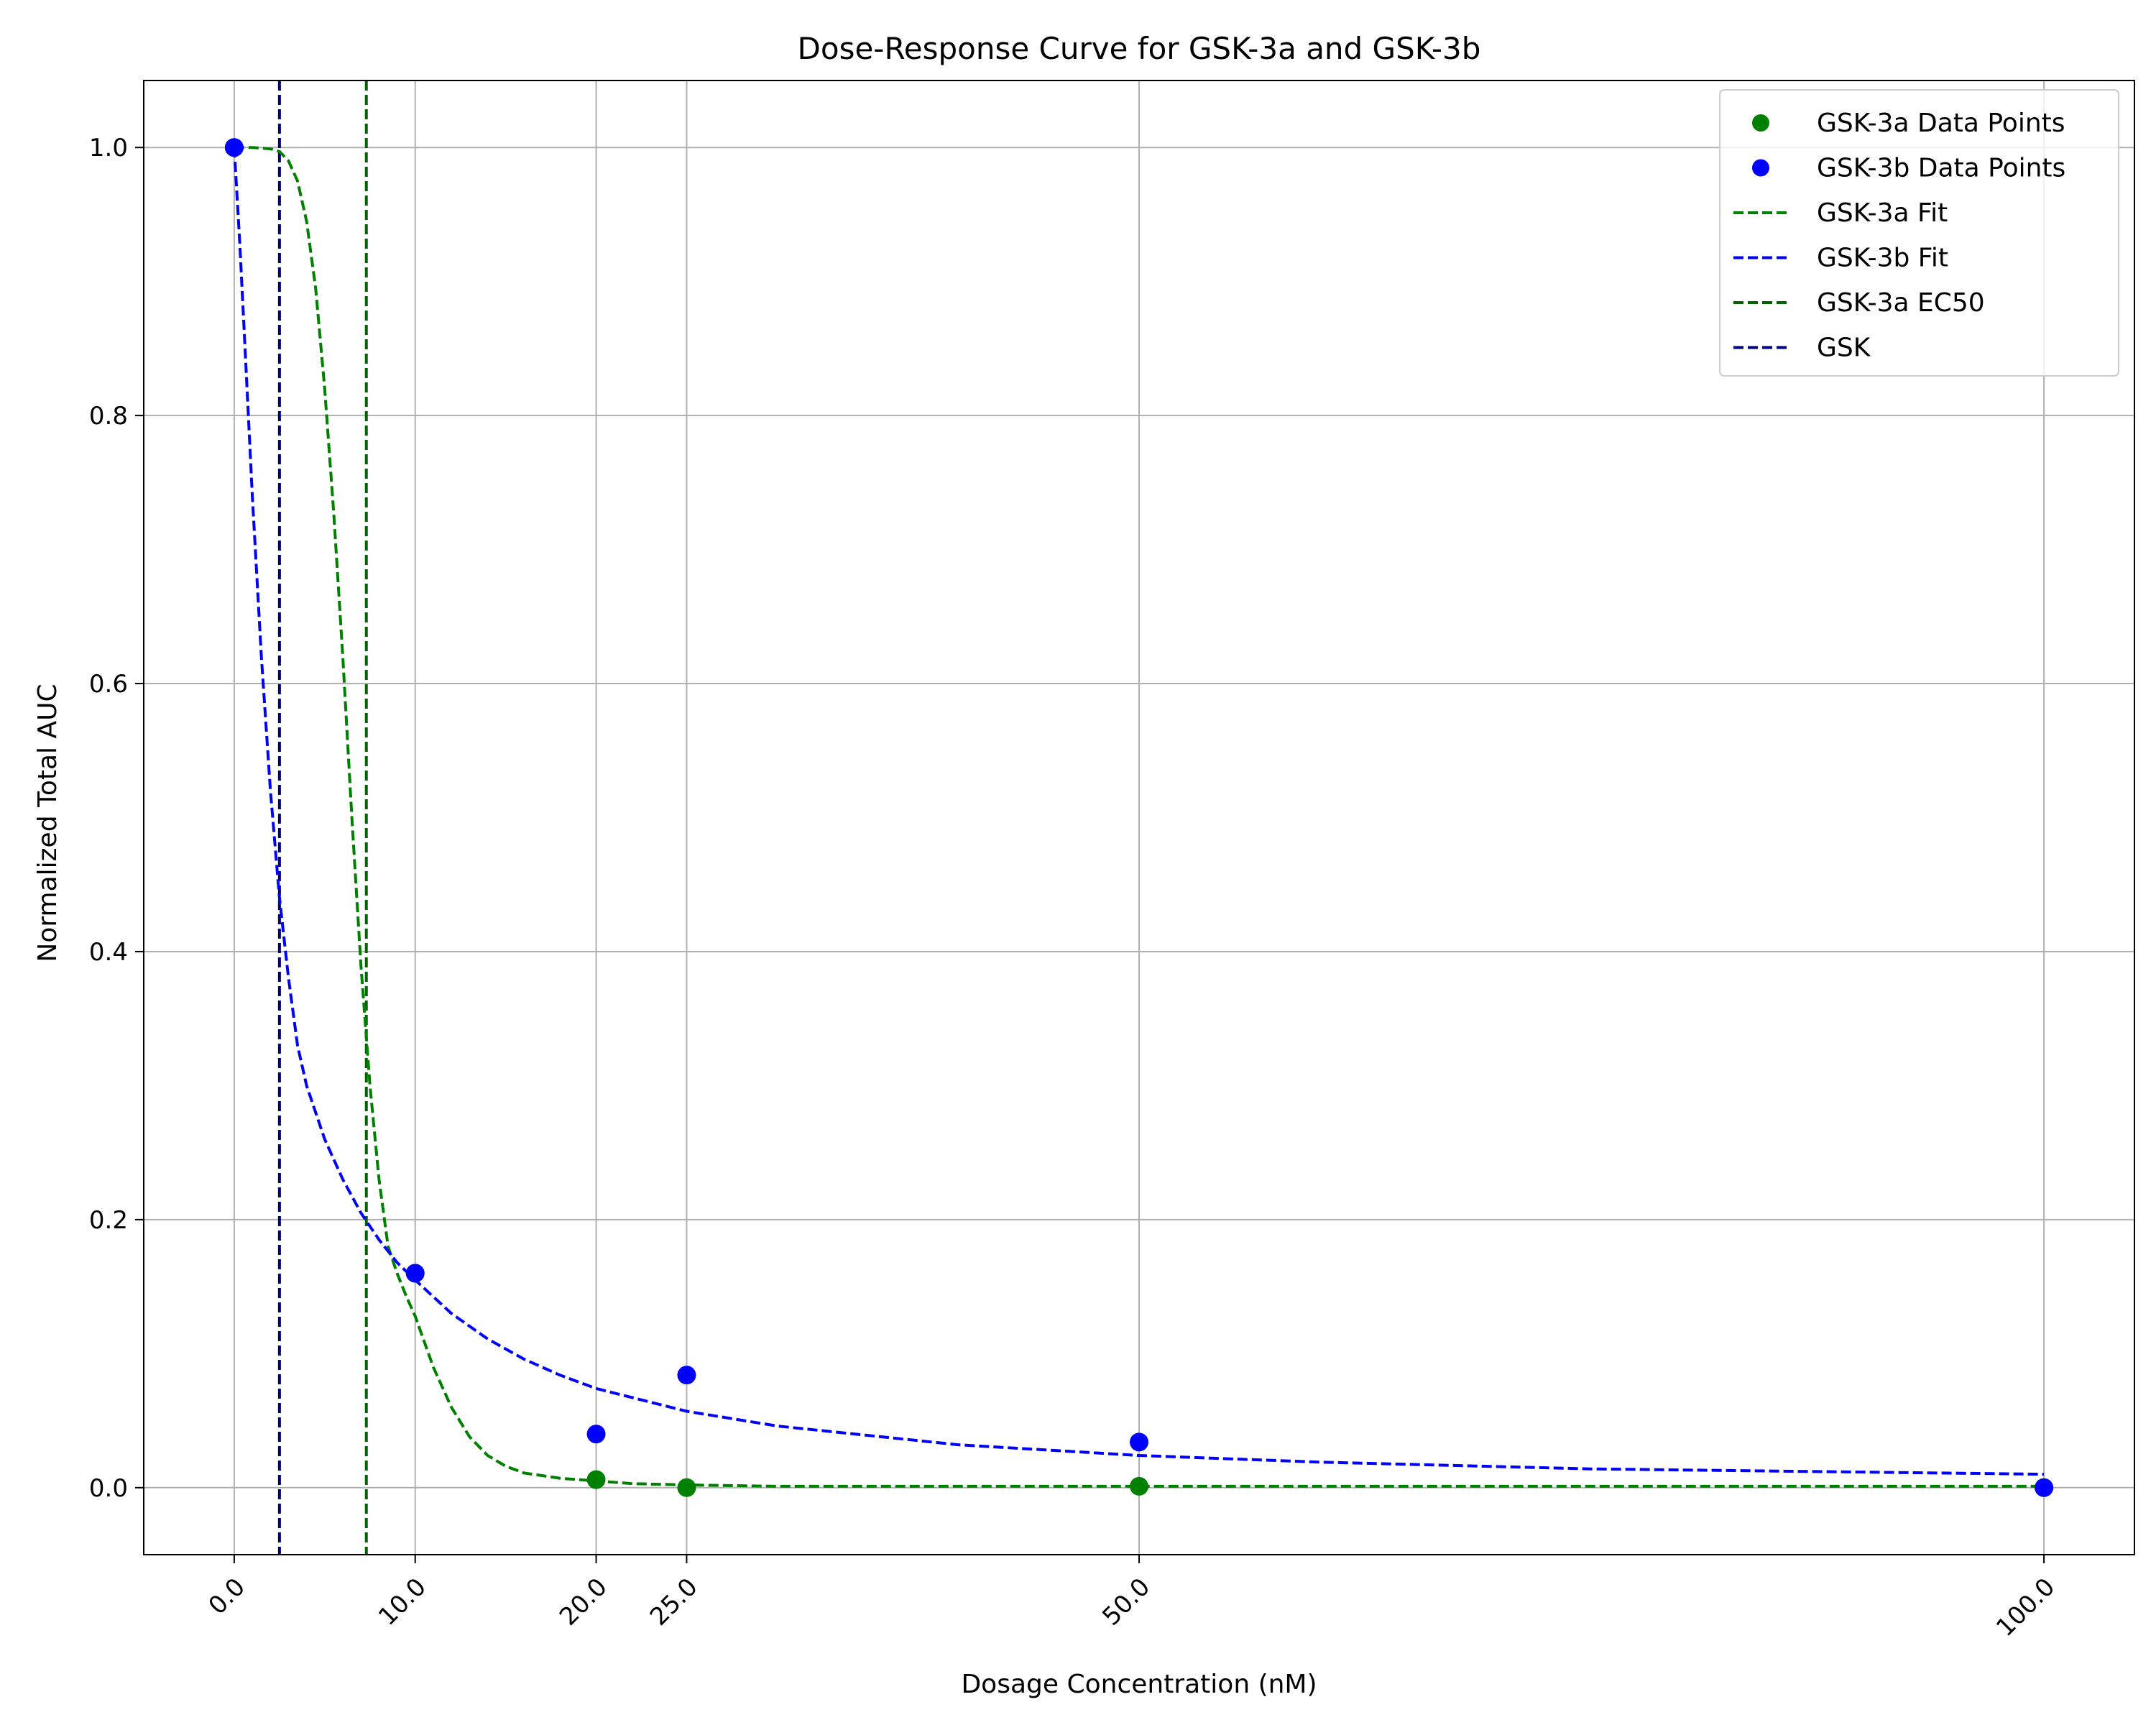 Image resolution: width=2156 pixels, height=1725 pixels. What do you see at coordinates (116, 818) in the screenshot?
I see `y-axis: 0.0 0.2 0.4 0.6 0.8 1.0` at bounding box center [116, 818].